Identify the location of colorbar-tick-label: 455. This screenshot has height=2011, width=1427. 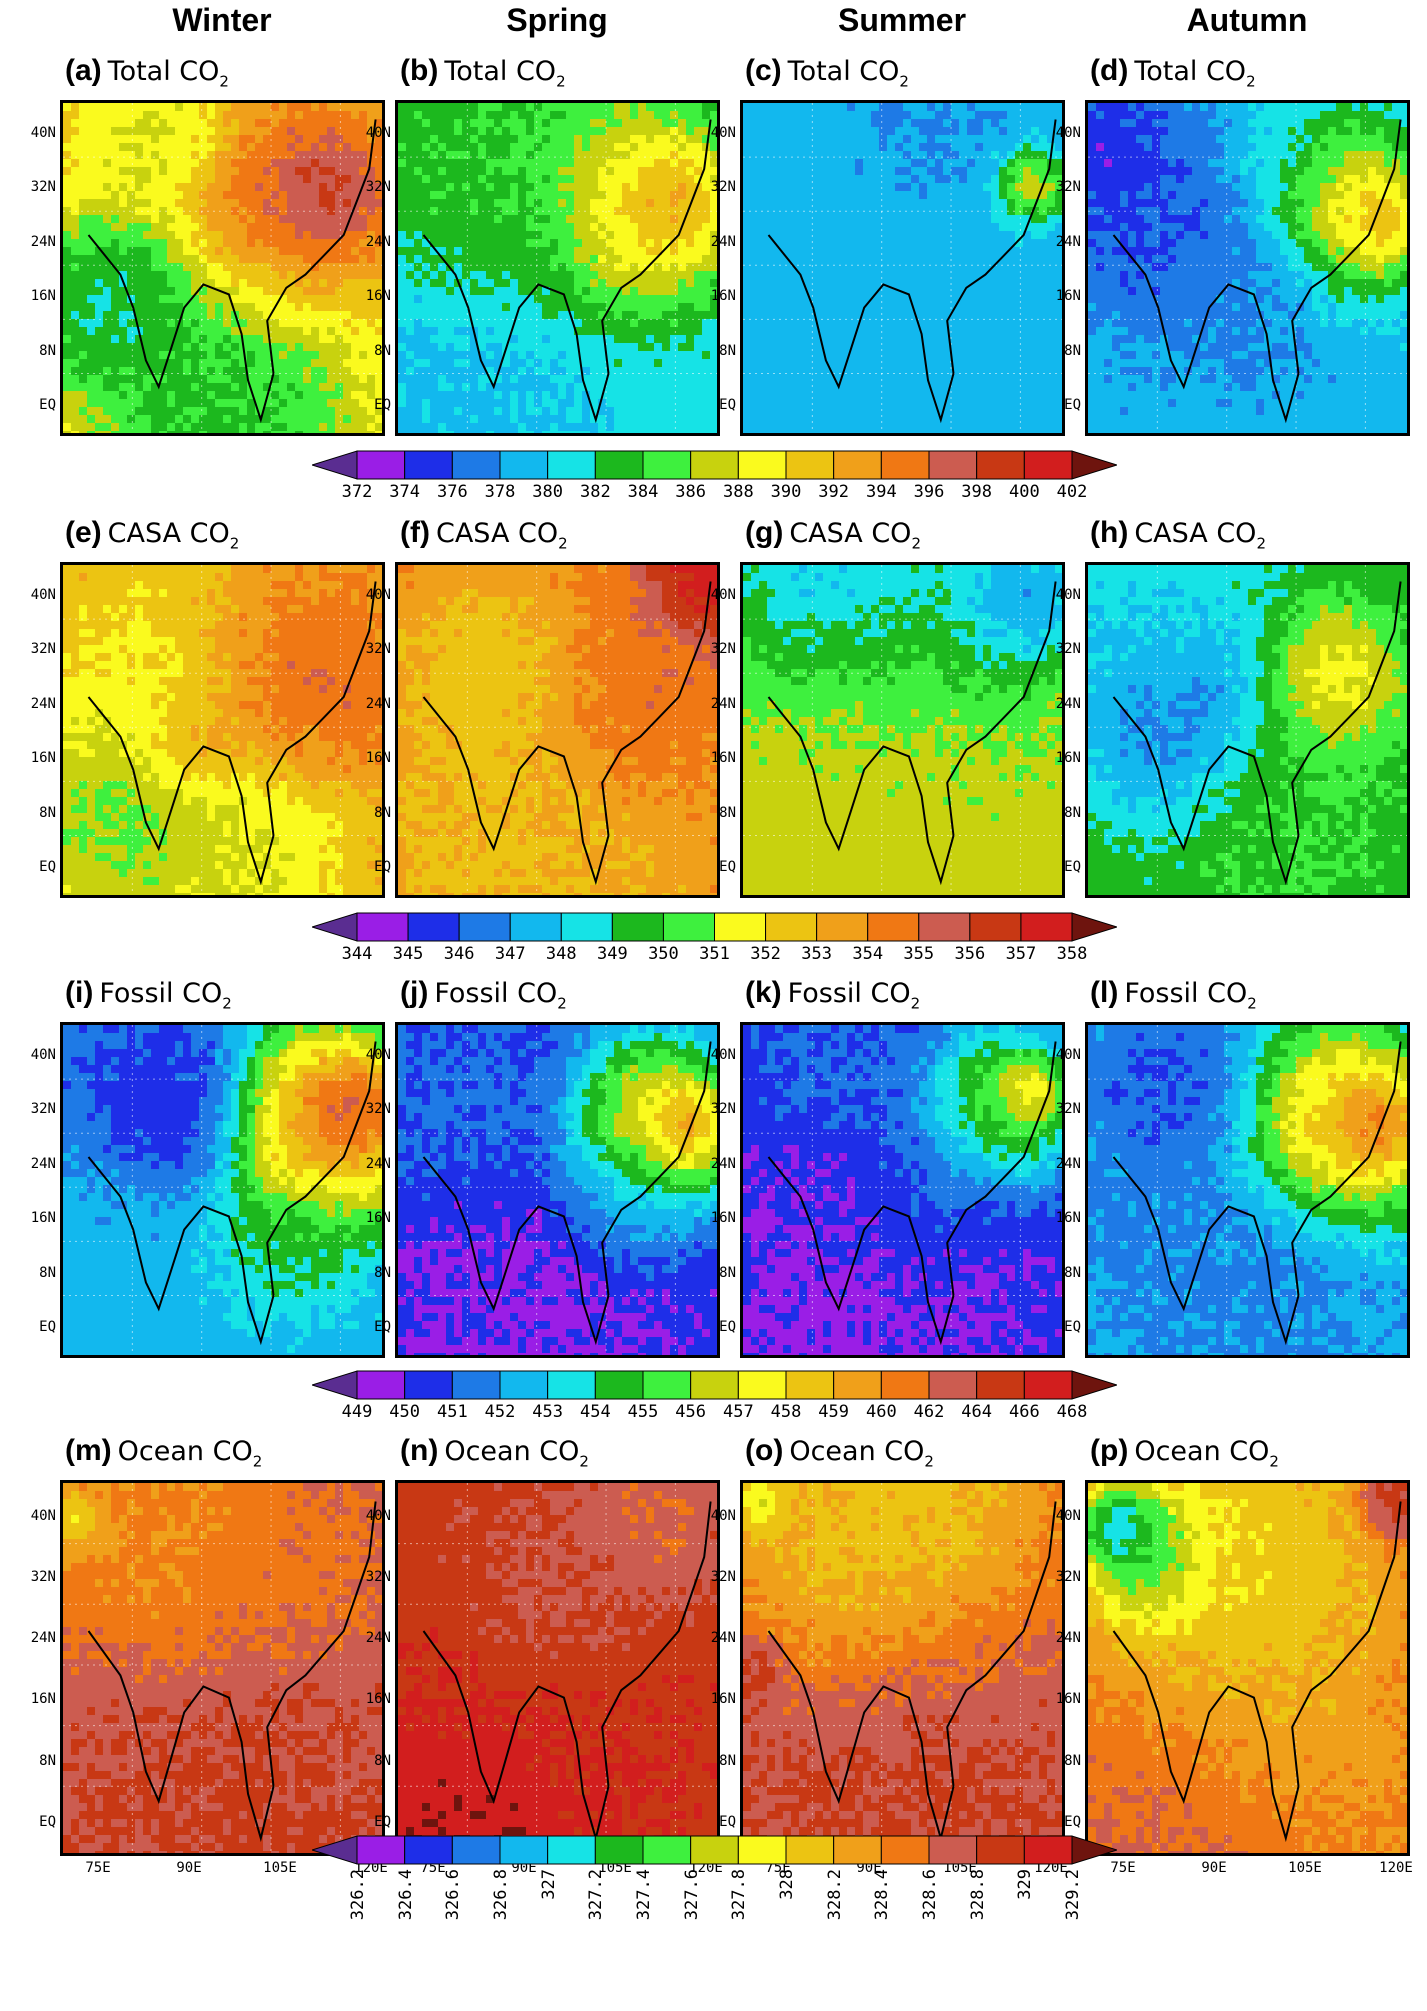
(643, 1412).